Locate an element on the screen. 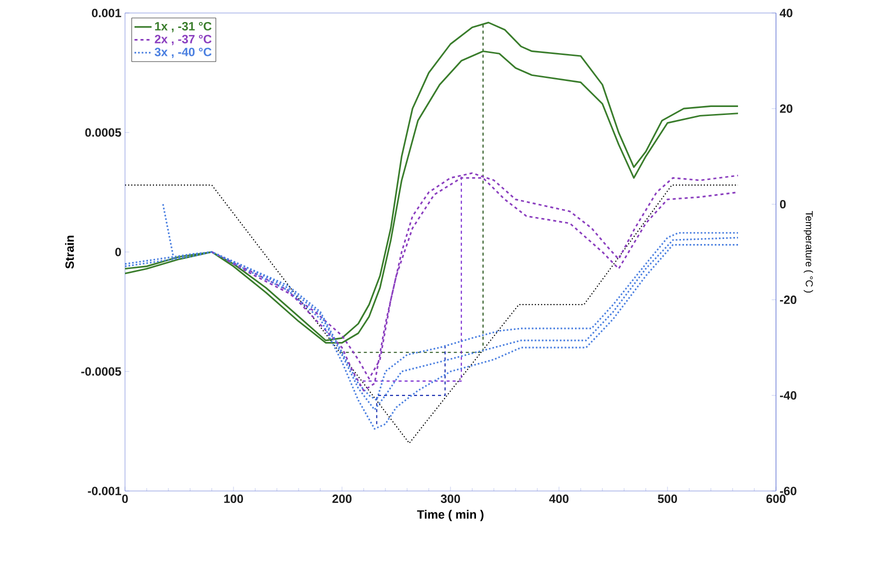 The image size is (871, 578). legend-label: 2x , -37 °C is located at coordinates (183, 40).